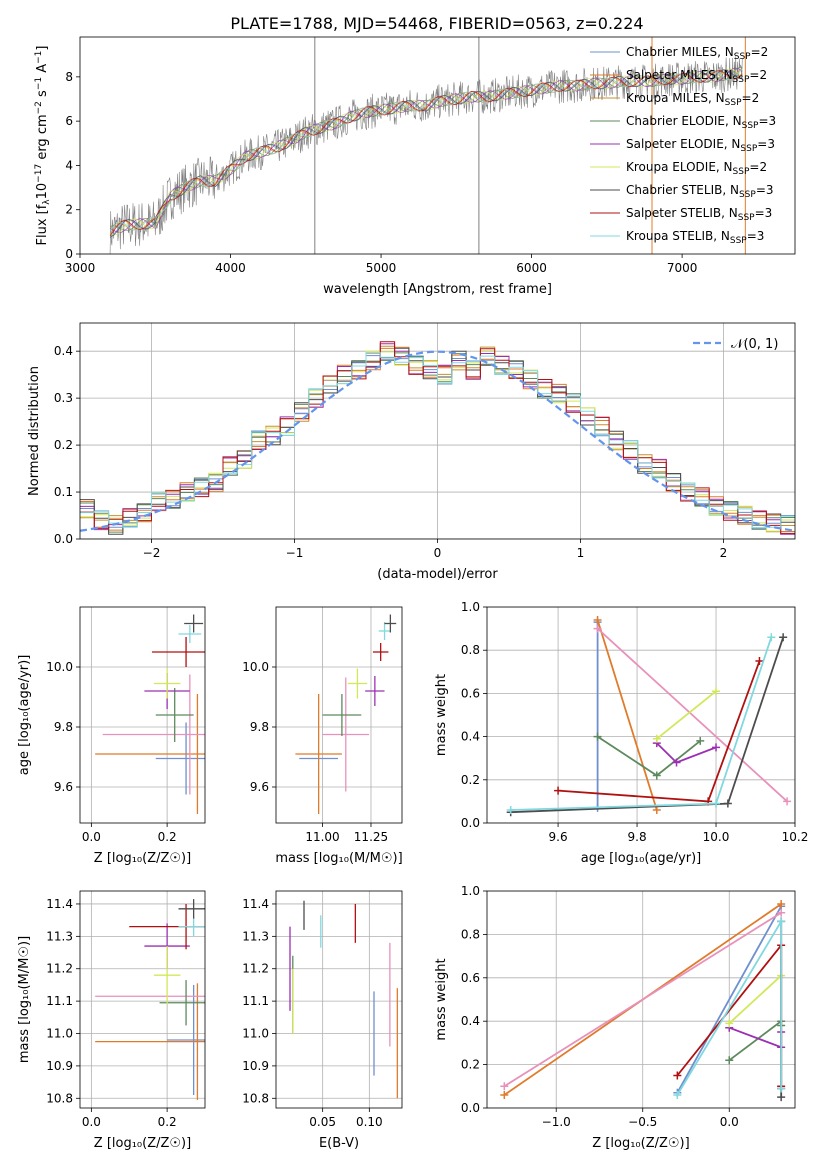  I want to click on y-tick-label: 10.0, so click(59, 667).